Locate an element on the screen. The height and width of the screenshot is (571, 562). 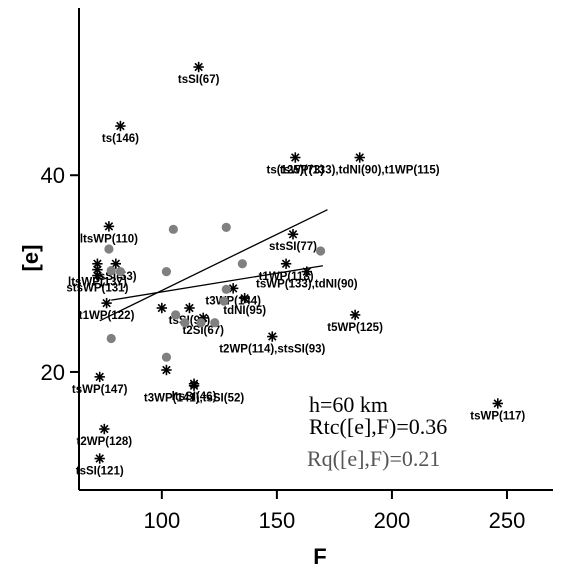
y-tick-label: 40 is located at coordinates (53, 175).